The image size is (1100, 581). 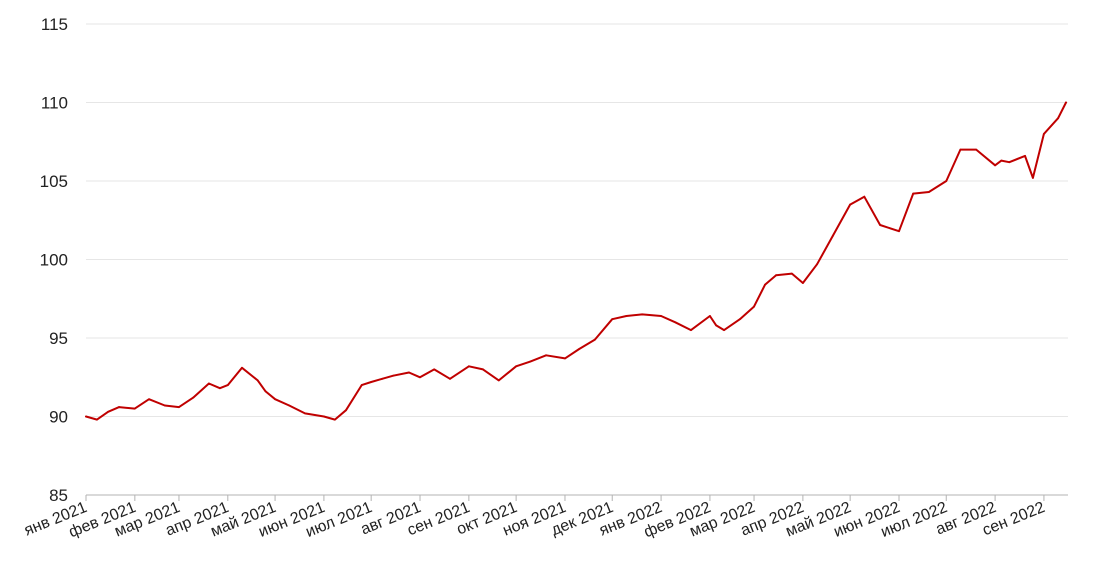 What do you see at coordinates (58, 495) in the screenshot?
I see `y-tick-label: 85` at bounding box center [58, 495].